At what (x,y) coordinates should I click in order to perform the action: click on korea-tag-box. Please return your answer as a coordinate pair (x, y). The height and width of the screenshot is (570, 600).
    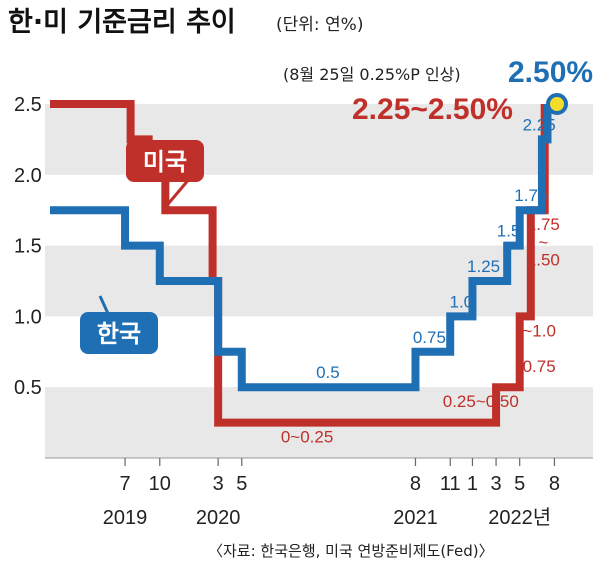
    Looking at the image, I should click on (119, 333).